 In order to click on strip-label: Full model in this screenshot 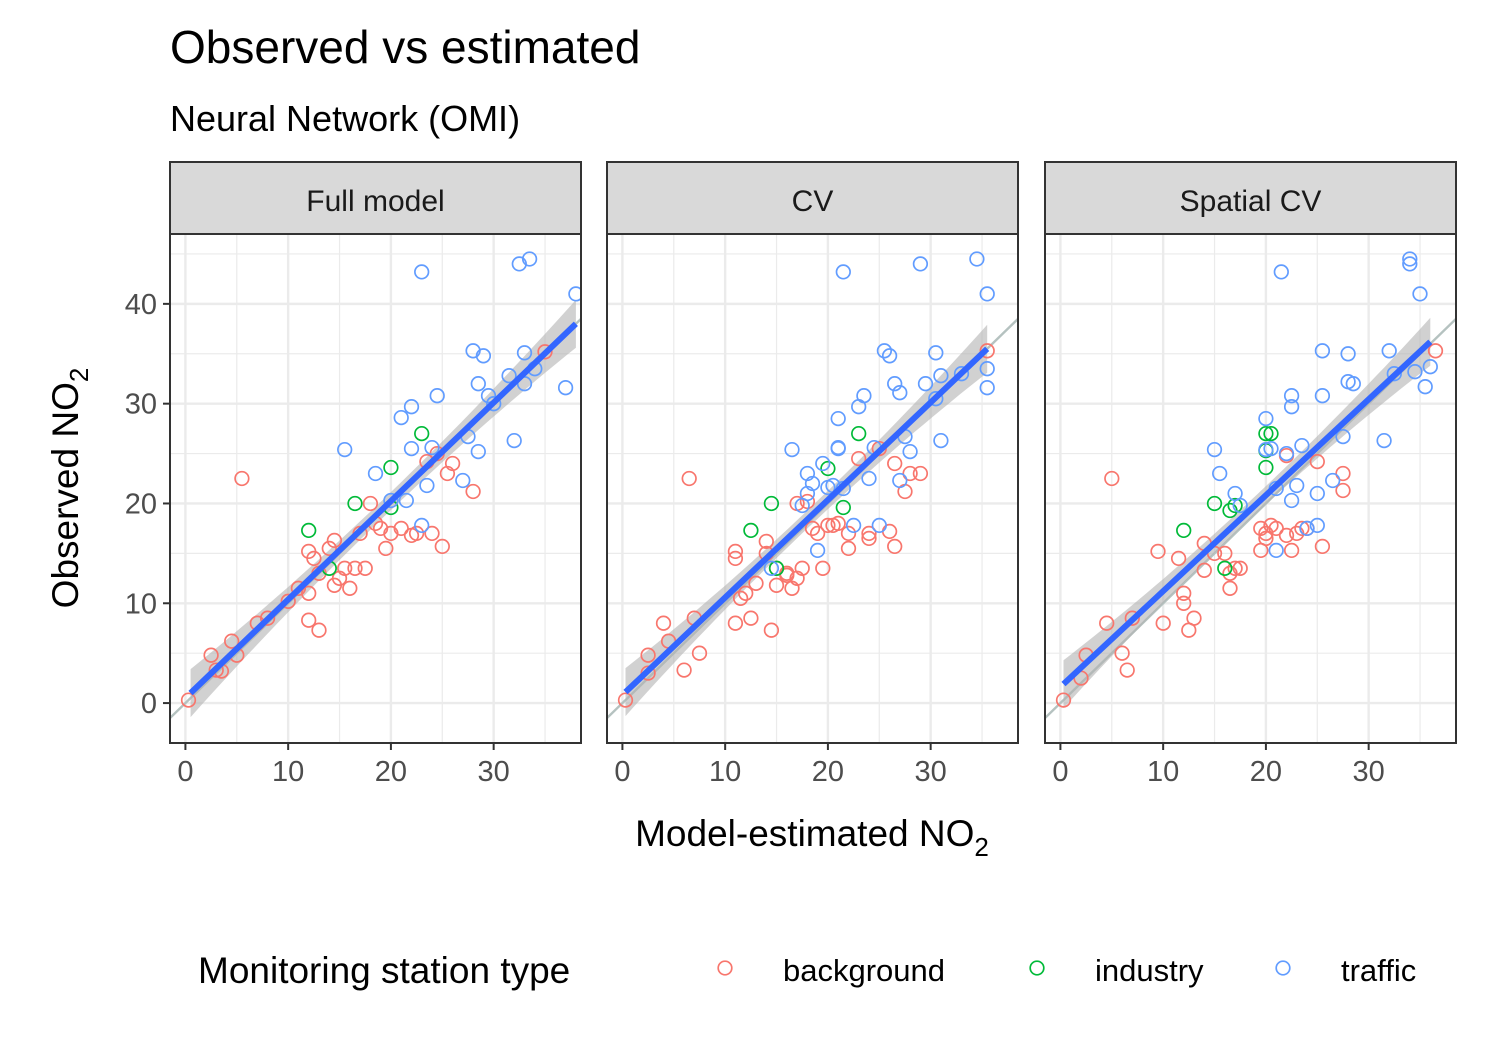, I will do `click(375, 201)`.